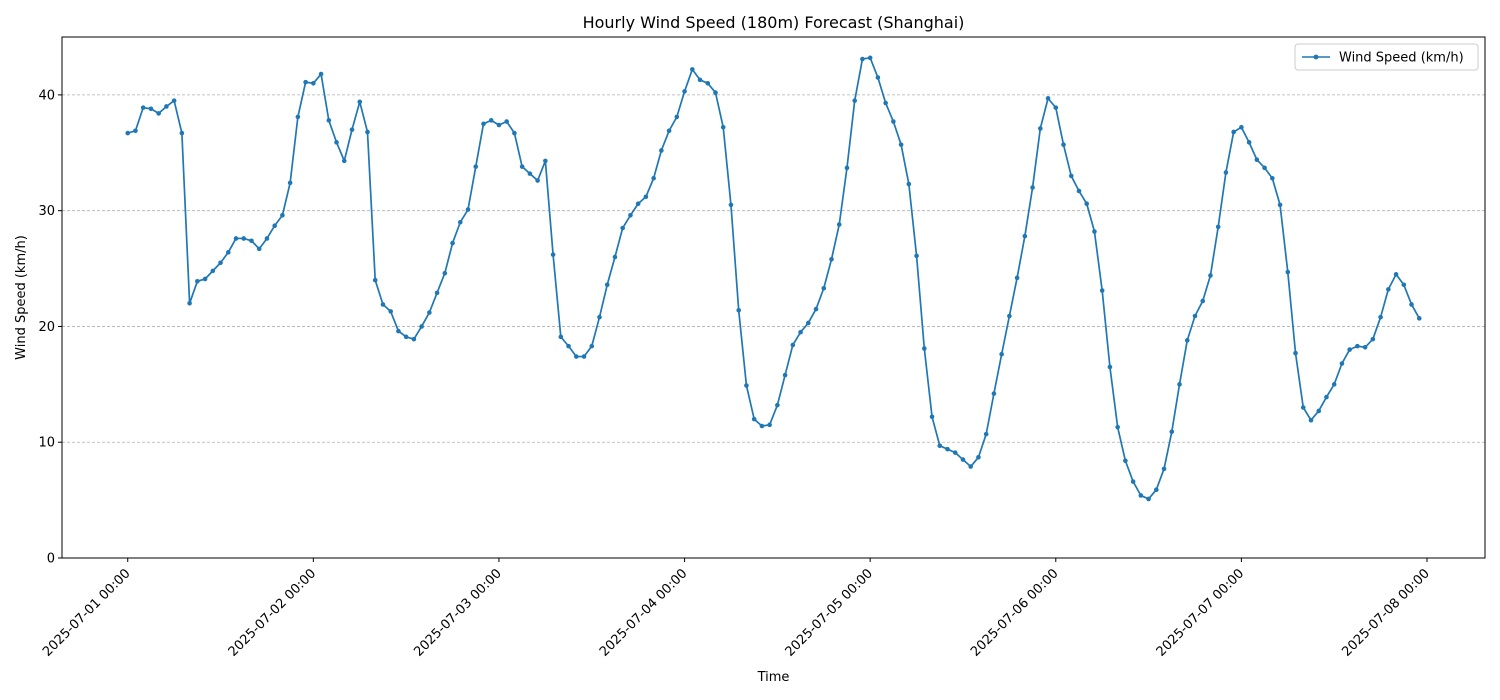  Describe the element at coordinates (50, 327) in the screenshot. I see `y-axis-ticks: 0 10 20 30 40` at that location.